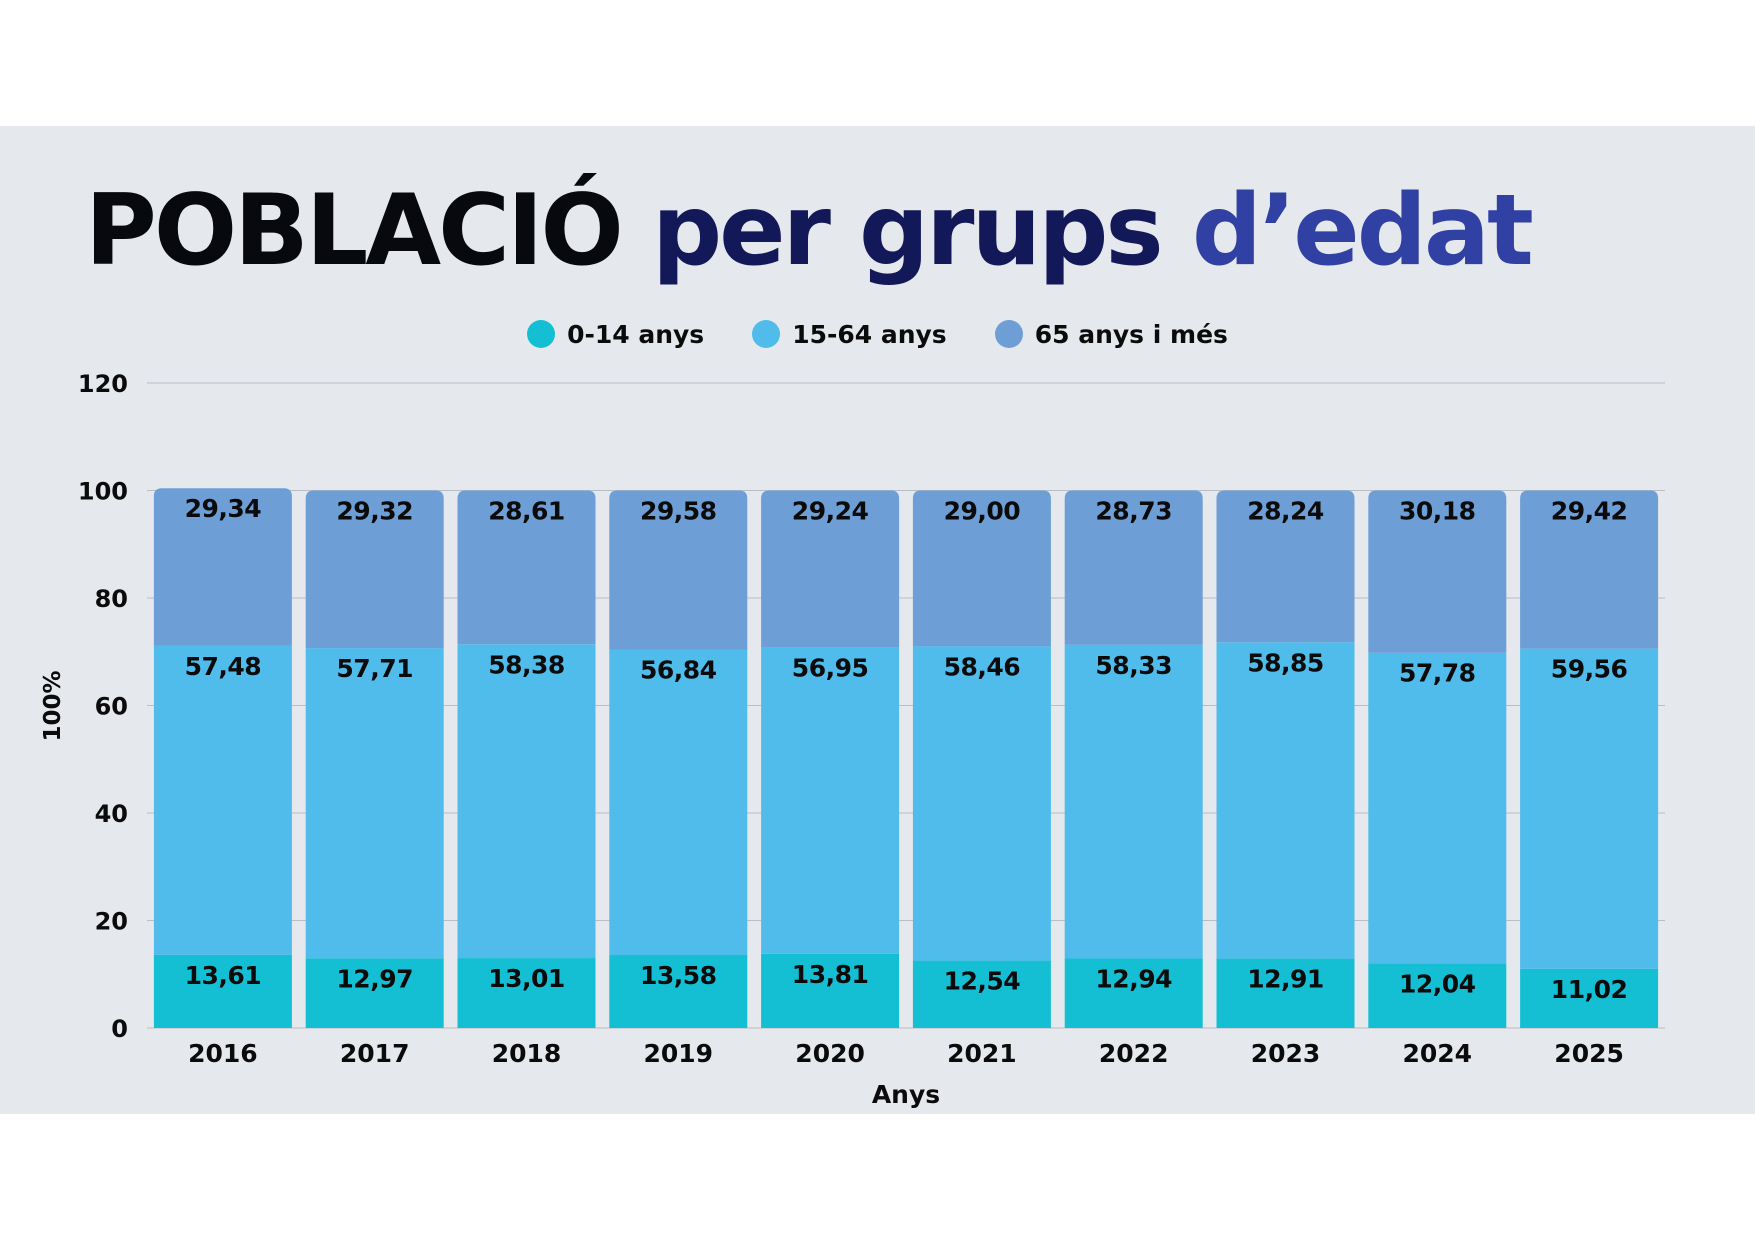 The width and height of the screenshot is (1755, 1241). What do you see at coordinates (526, 511) in the screenshot?
I see `data-label-2018-series-2: 28,61` at bounding box center [526, 511].